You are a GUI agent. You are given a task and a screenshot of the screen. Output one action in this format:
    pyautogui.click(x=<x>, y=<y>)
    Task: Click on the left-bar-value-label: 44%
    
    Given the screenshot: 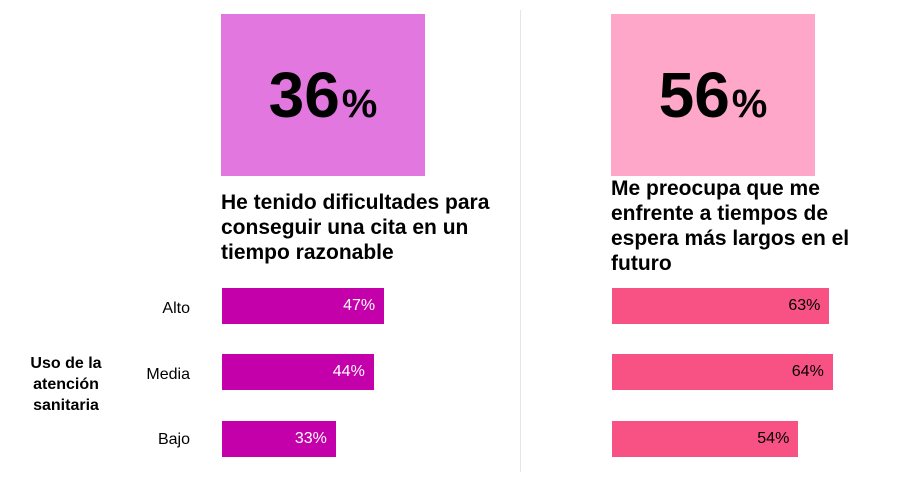 What is the action you would take?
    pyautogui.click(x=348, y=371)
    